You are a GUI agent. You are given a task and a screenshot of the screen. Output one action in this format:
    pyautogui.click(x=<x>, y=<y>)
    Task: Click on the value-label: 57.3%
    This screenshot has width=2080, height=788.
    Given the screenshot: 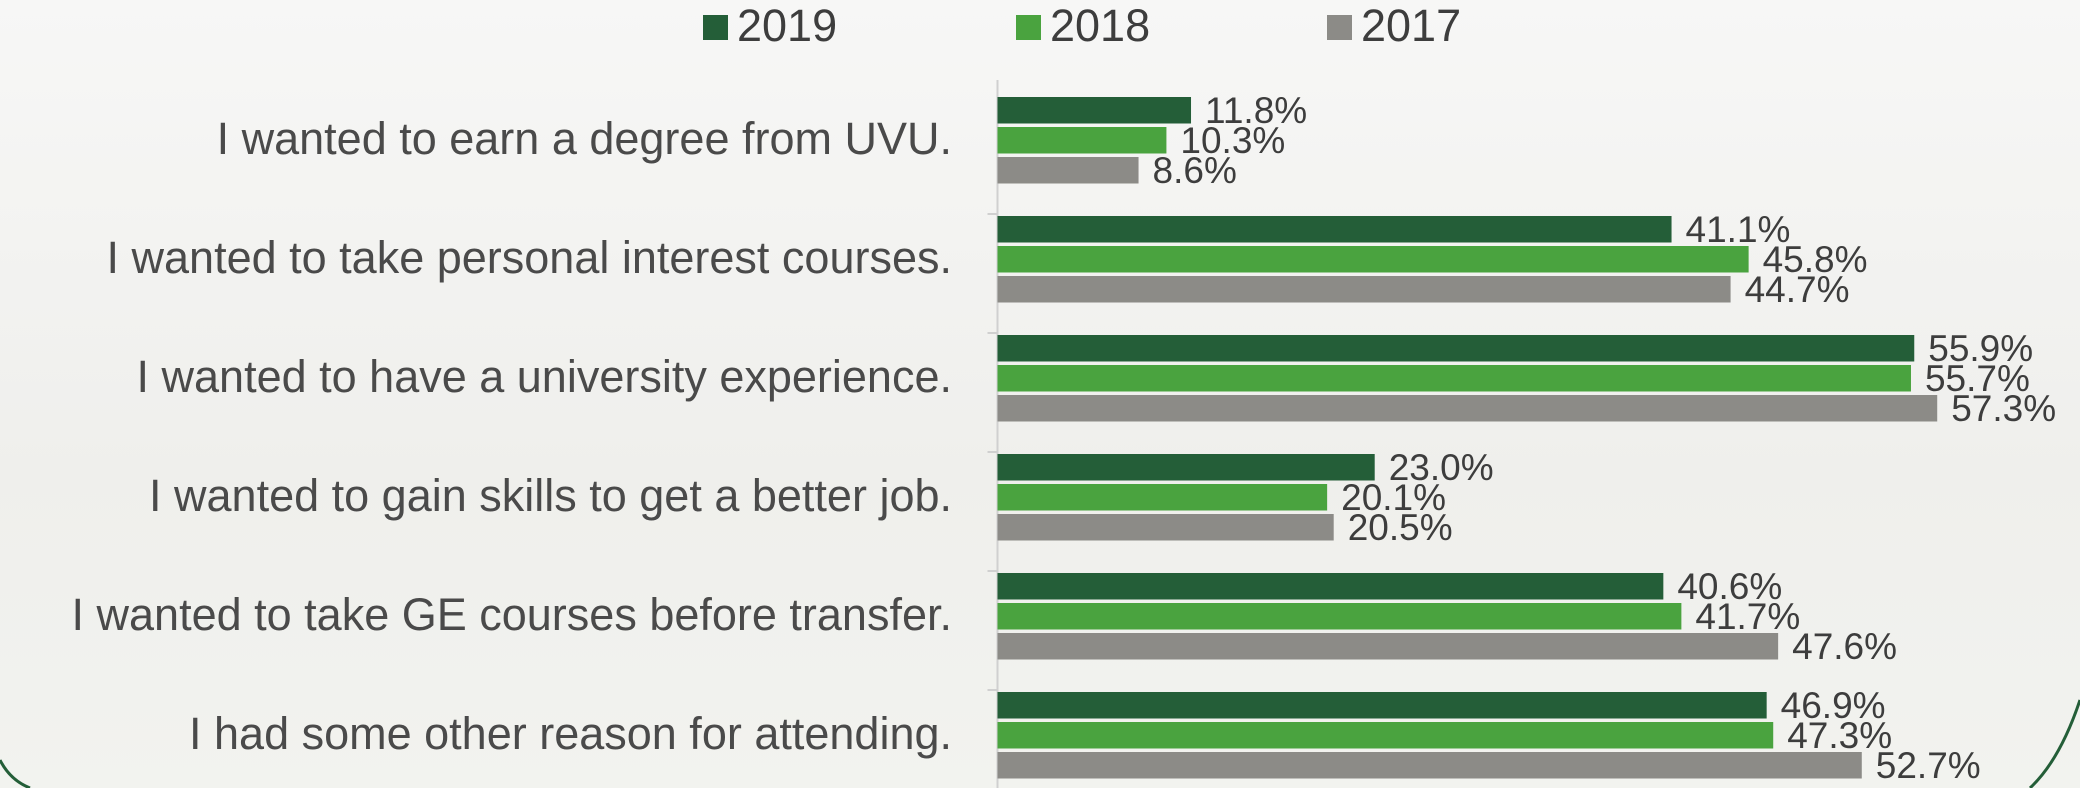 What is the action you would take?
    pyautogui.click(x=2003, y=408)
    